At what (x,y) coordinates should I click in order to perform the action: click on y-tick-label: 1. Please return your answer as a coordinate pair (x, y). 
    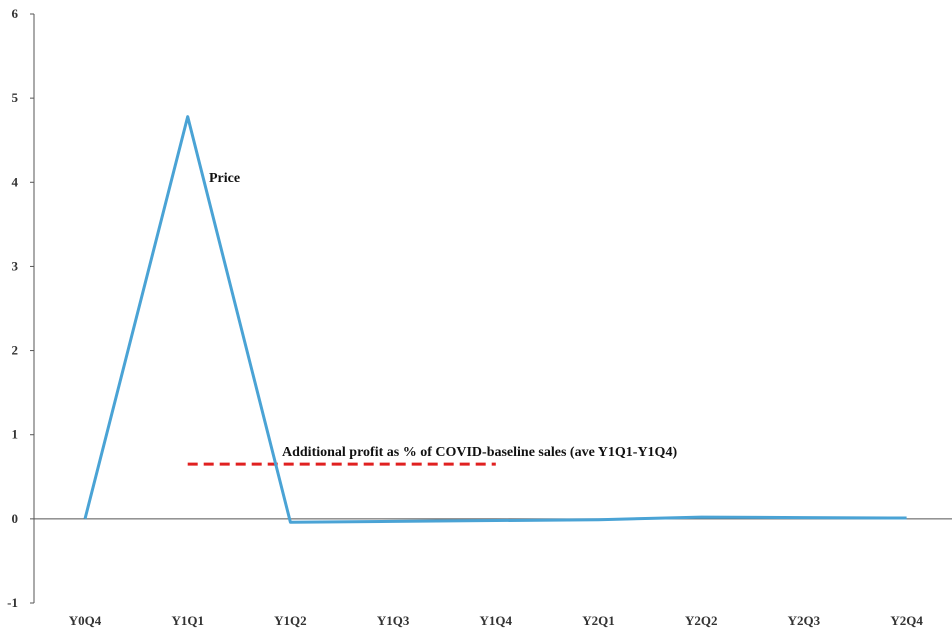
    Looking at the image, I should click on (15, 434).